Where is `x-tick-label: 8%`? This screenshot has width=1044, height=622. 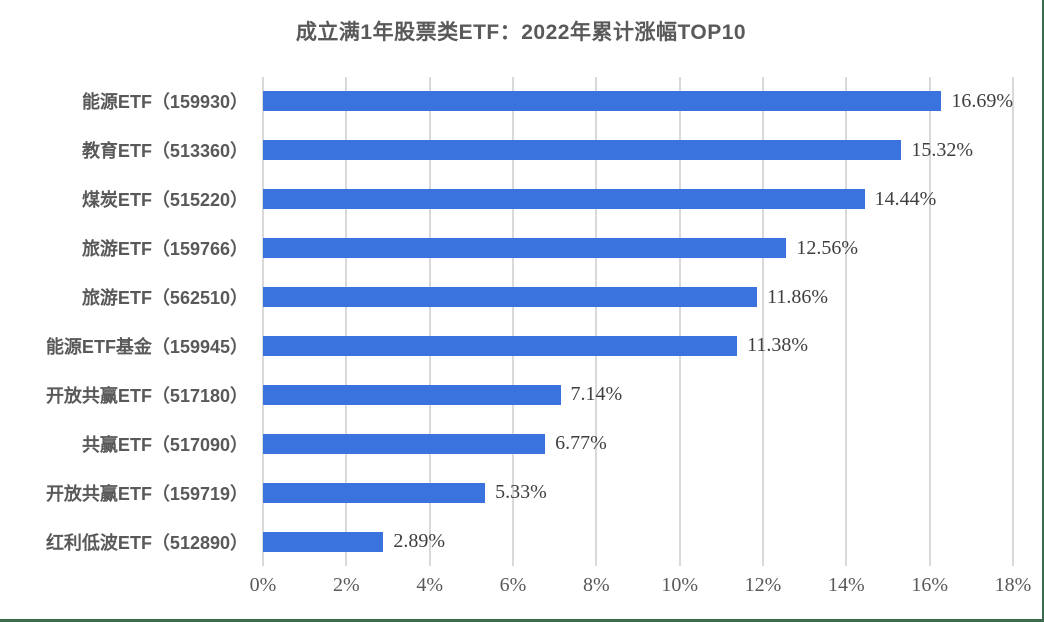
x-tick-label: 8% is located at coordinates (596, 585).